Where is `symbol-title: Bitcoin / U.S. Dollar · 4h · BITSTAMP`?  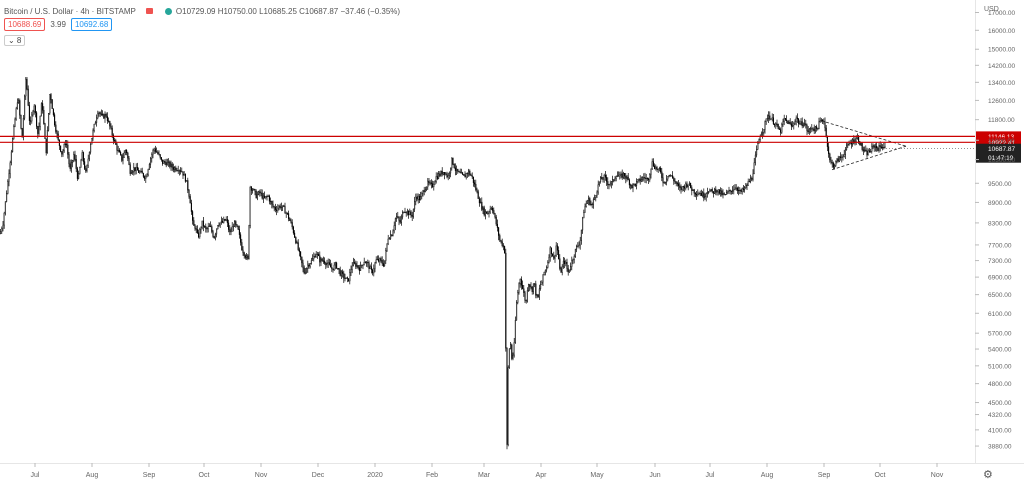
symbol-title: Bitcoin / U.S. Dollar · 4h · BITSTAMP is located at coordinates (70, 11).